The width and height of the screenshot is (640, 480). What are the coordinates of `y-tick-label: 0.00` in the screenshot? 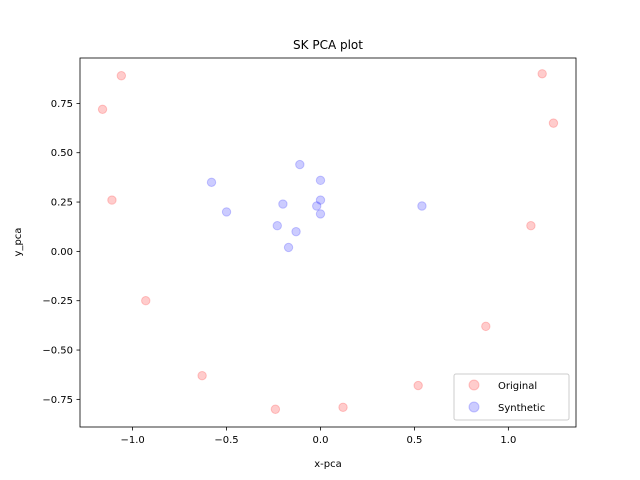 It's located at (62, 252).